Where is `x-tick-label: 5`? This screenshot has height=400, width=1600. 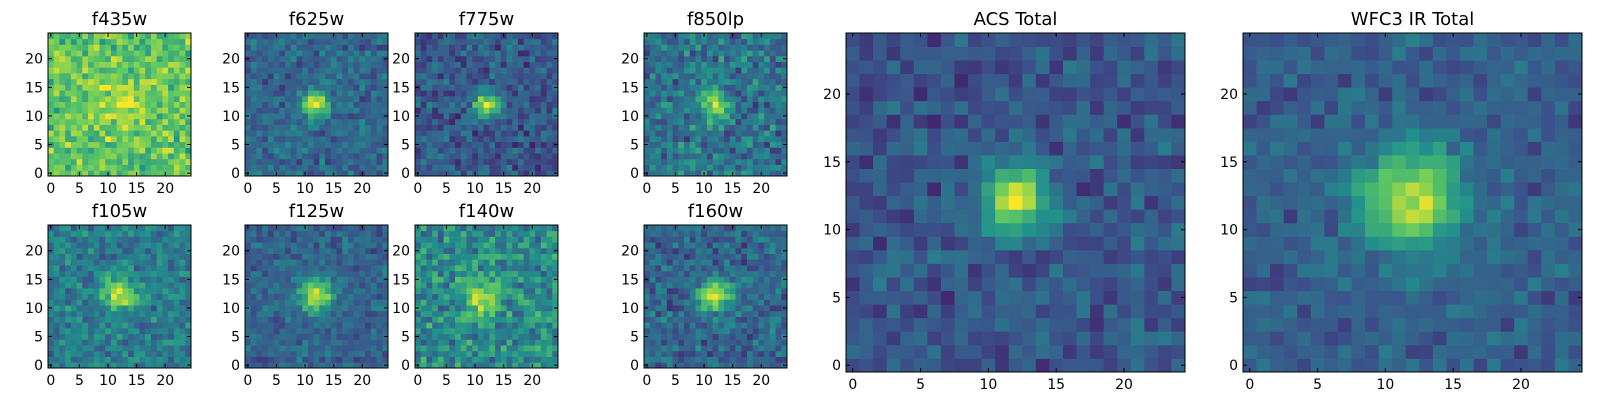
x-tick-label: 5 is located at coordinates (446, 189).